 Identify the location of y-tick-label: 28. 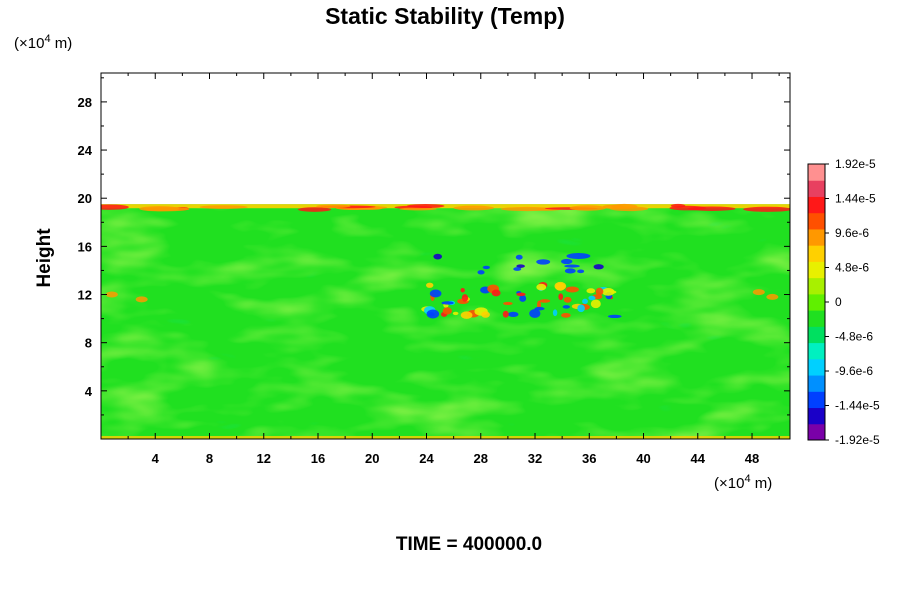
(85, 102).